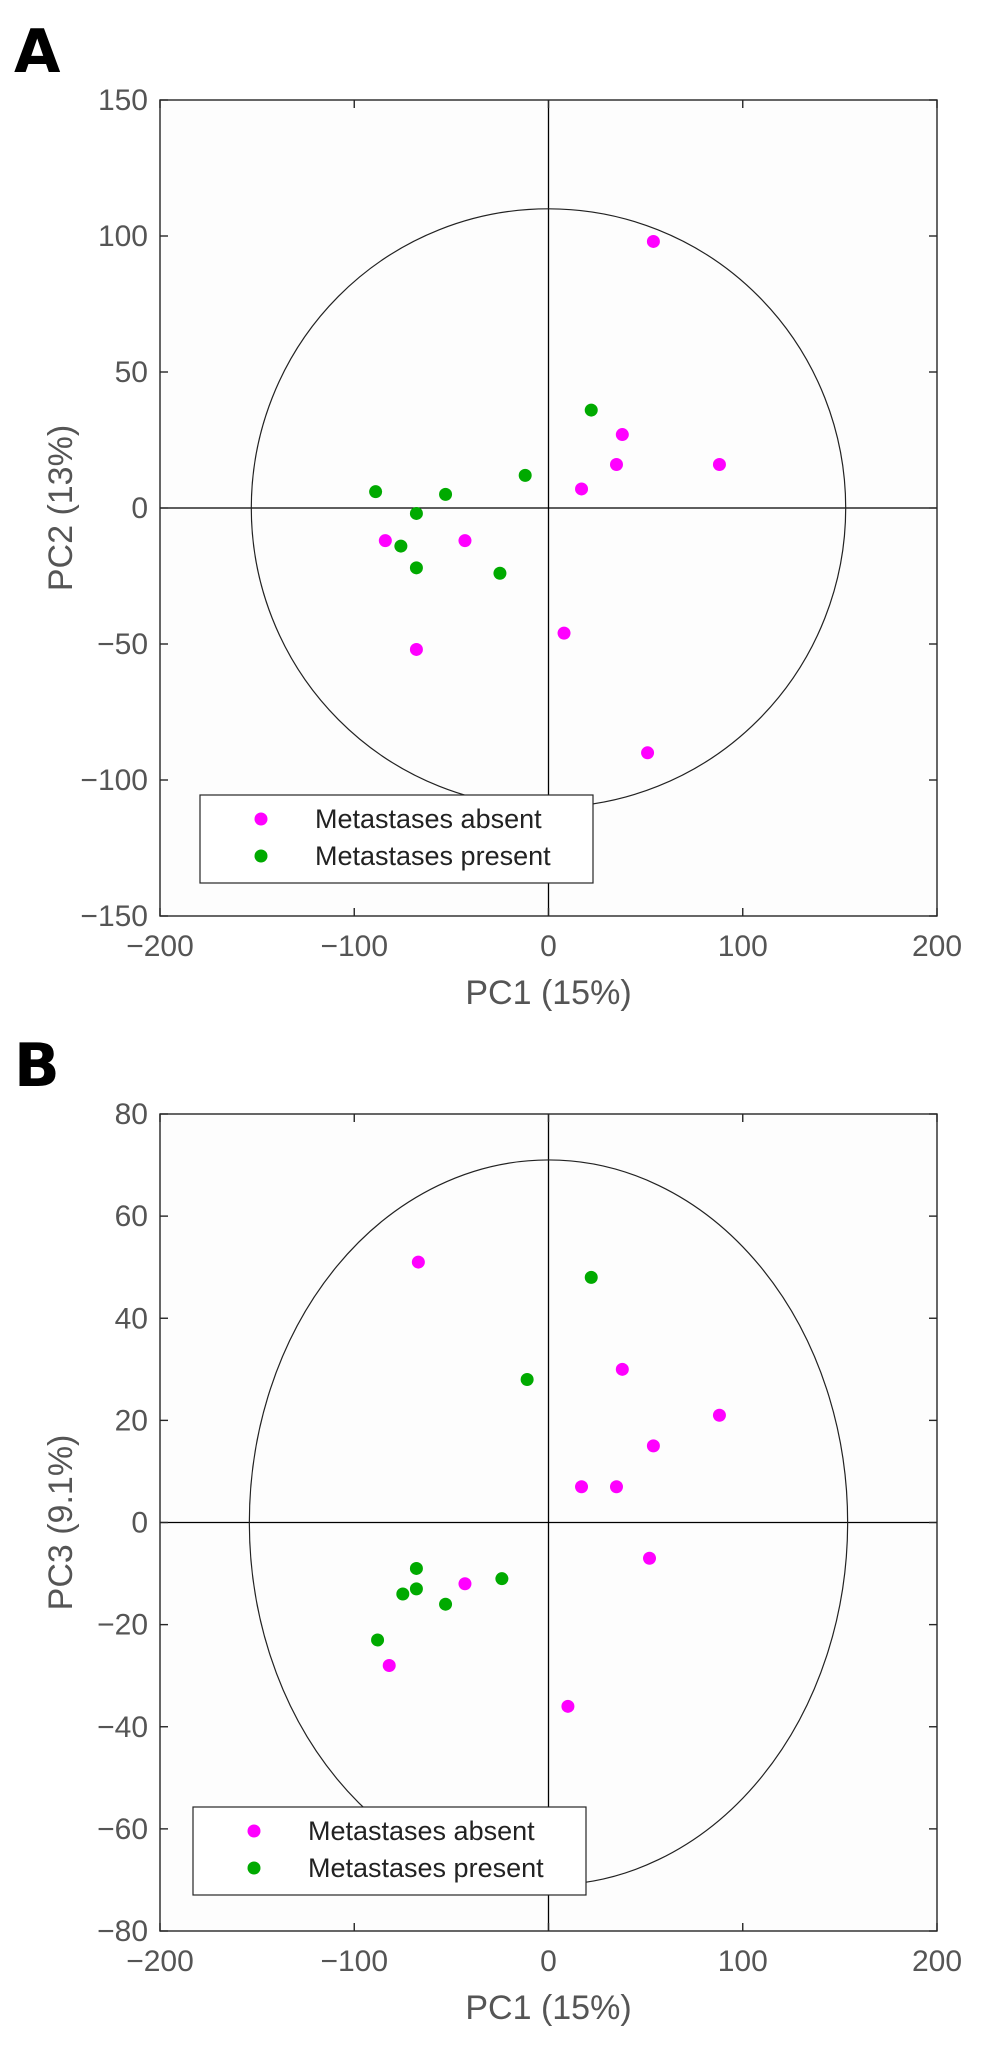 This screenshot has height=2055, width=990. I want to click on panel-letter: B, so click(37, 1066).